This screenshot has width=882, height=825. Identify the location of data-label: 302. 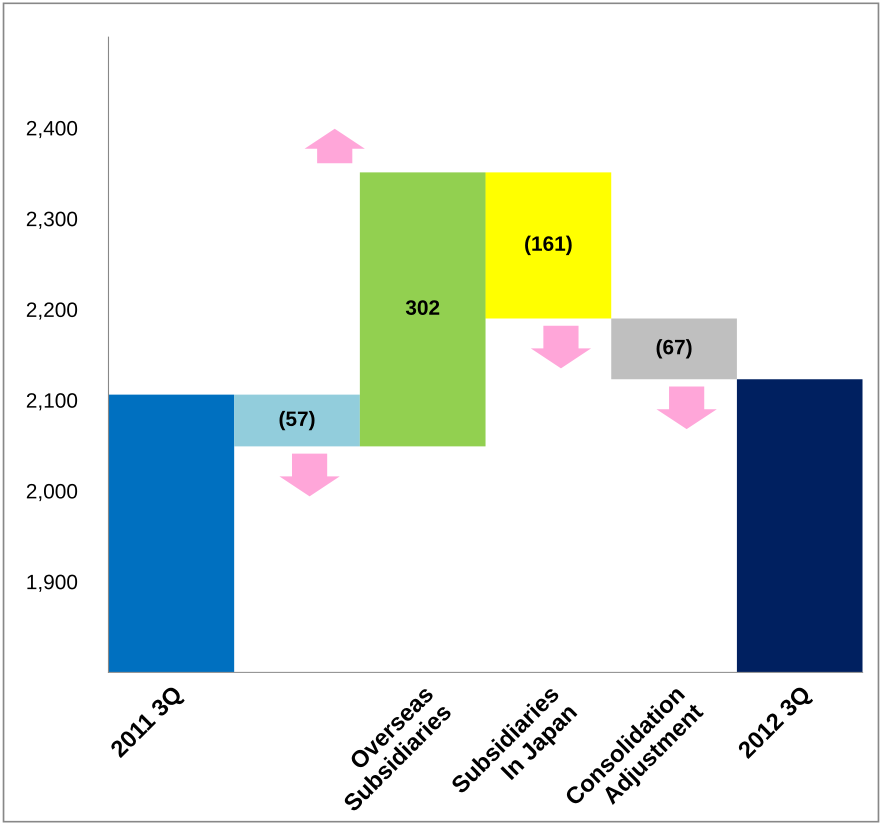
(423, 307).